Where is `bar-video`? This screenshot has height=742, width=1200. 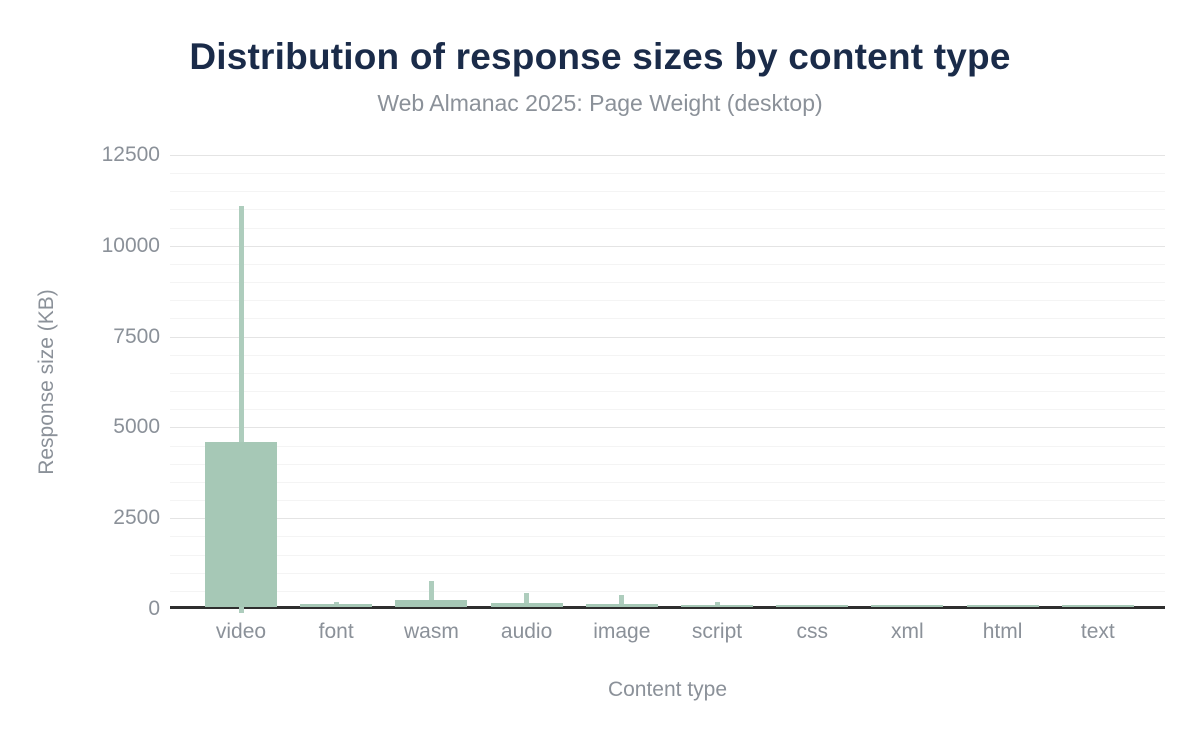
bar-video is located at coordinates (241, 524).